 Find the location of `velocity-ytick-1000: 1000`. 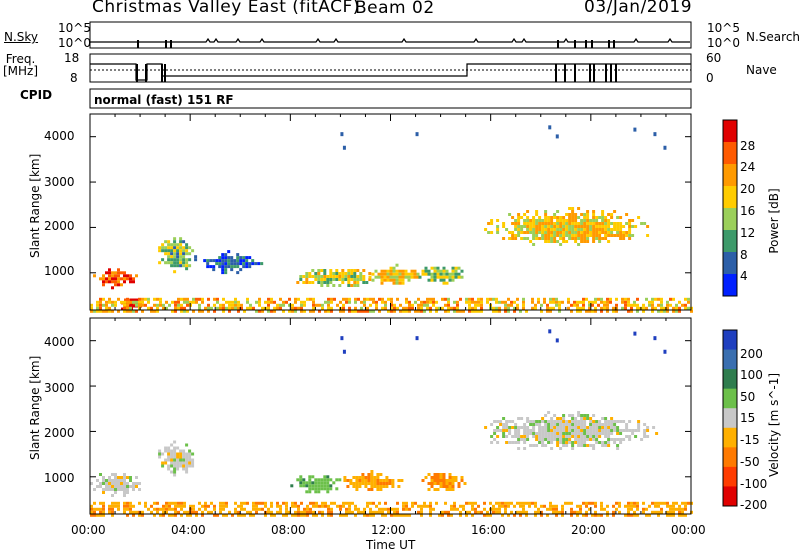

velocity-ytick-1000: 1000 is located at coordinates (59, 478).